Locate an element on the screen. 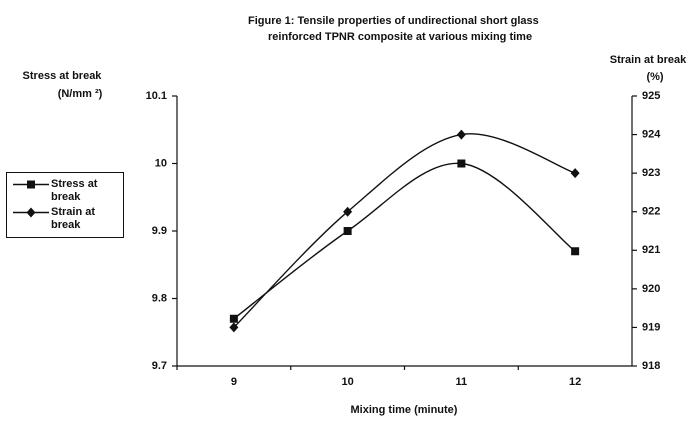 This screenshot has width=696, height=425. y-tick-label: 10 is located at coordinates (161, 163).